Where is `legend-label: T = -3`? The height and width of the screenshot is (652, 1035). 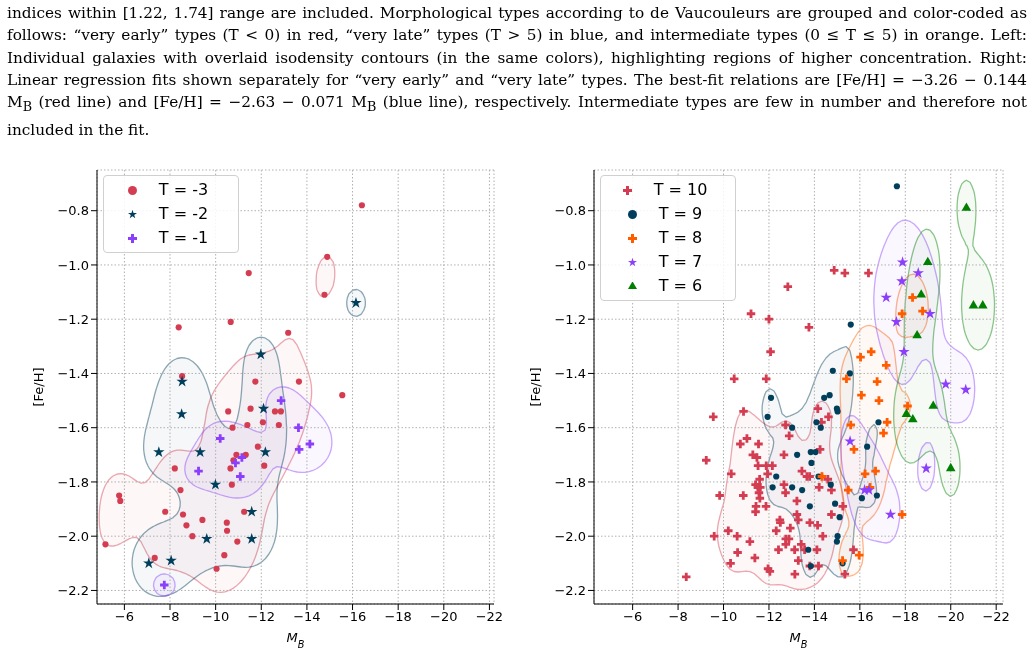 legend-label: T = -3 is located at coordinates (183, 189).